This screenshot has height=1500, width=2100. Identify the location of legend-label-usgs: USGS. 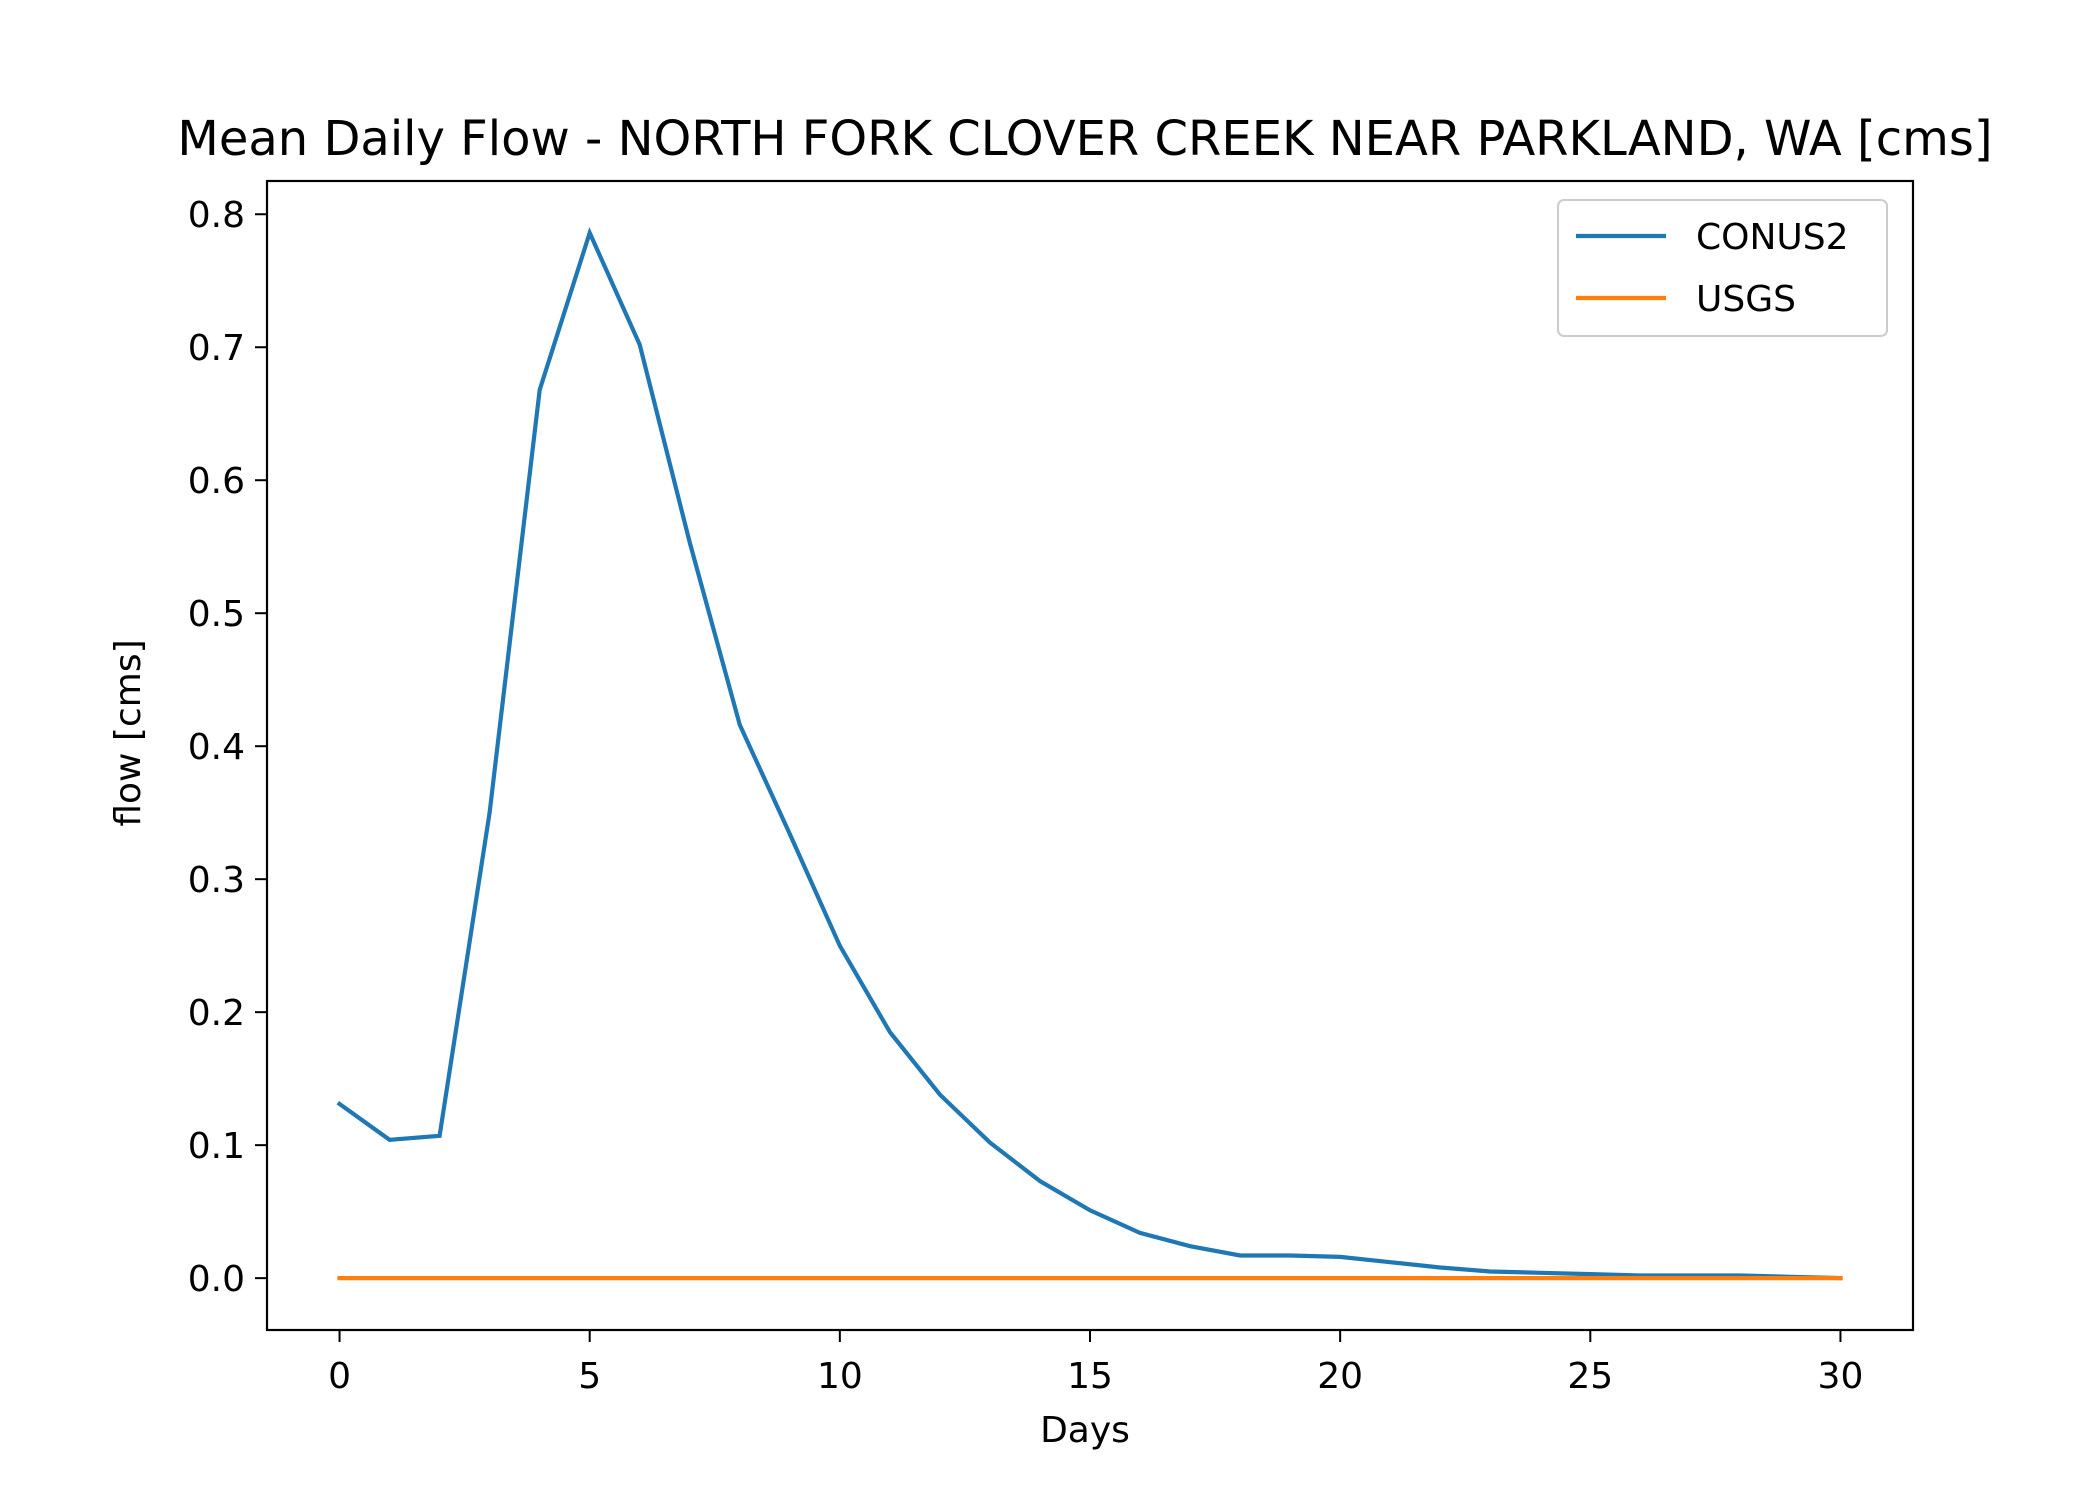
(1746, 299).